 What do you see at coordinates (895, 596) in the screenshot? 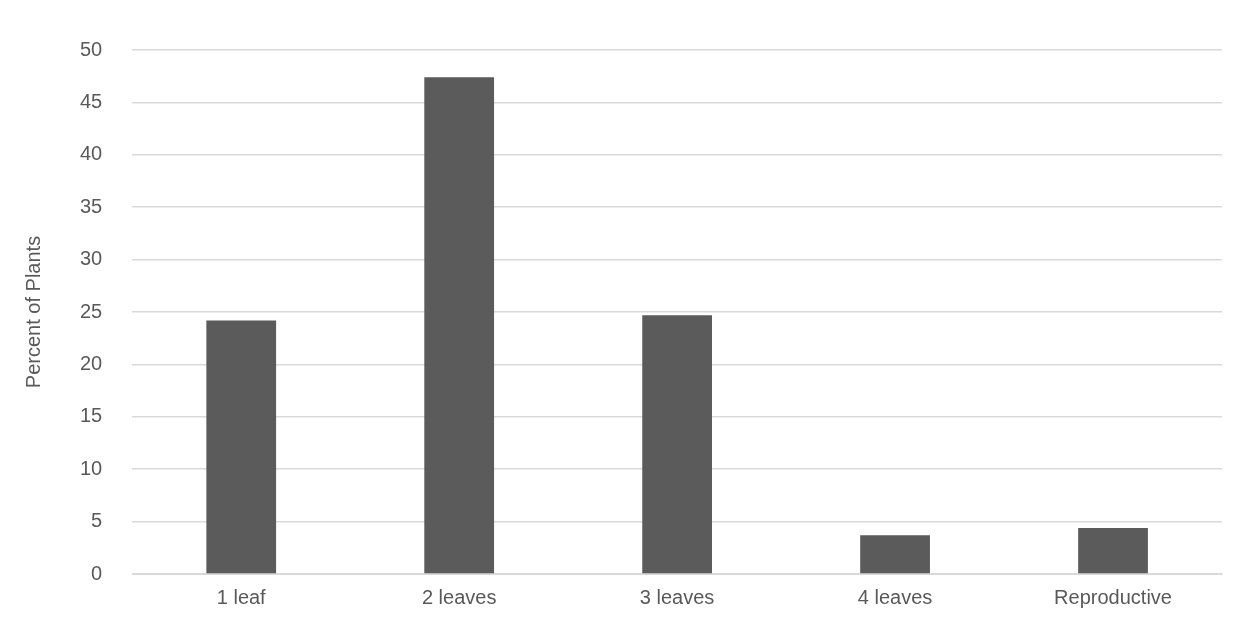
I see `x-tick-label: 4 leaves` at bounding box center [895, 596].